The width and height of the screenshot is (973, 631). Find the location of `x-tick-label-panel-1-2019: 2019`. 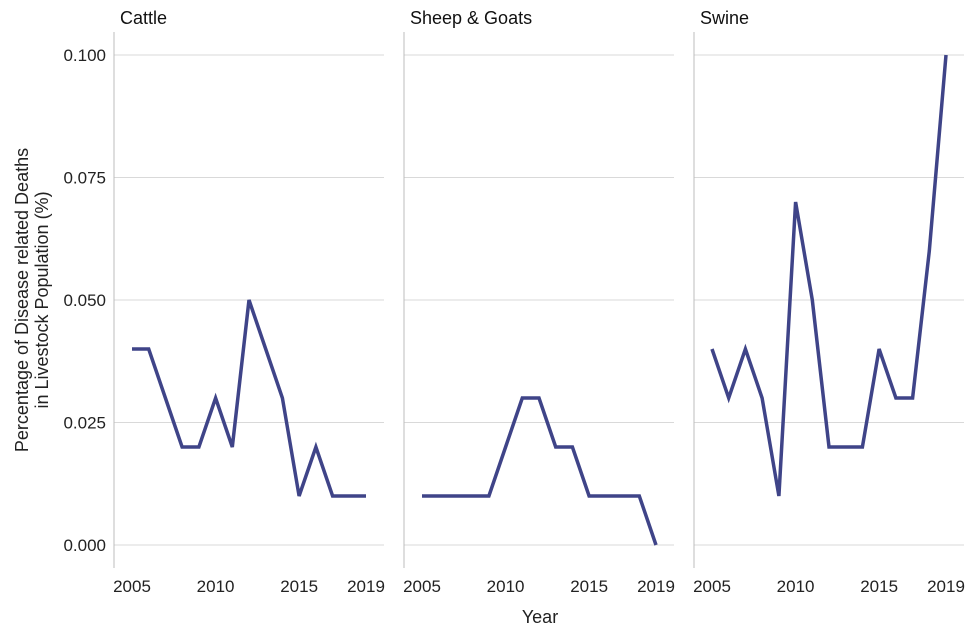

x-tick-label-panel-1-2019: 2019 is located at coordinates (366, 586).